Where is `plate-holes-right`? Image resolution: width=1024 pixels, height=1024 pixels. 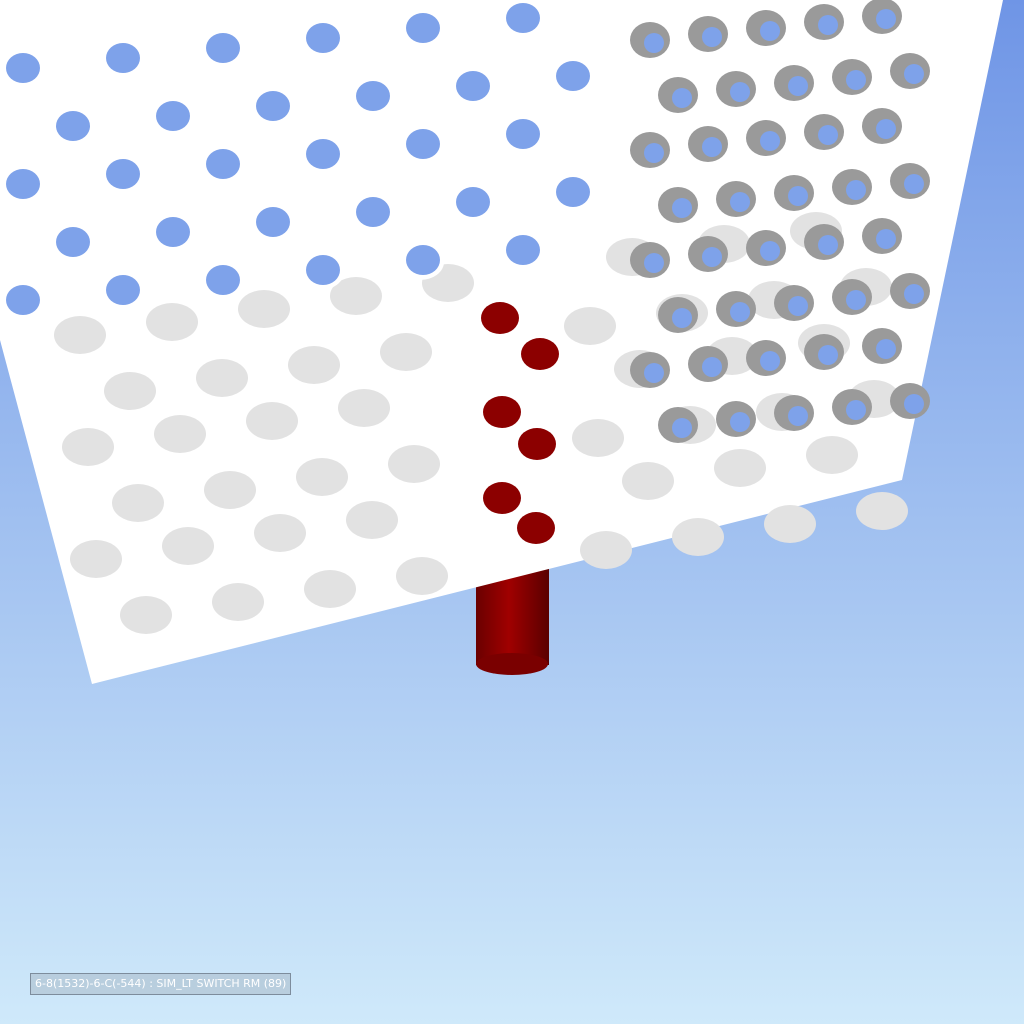
plate-holes-right is located at coordinates (780, 221).